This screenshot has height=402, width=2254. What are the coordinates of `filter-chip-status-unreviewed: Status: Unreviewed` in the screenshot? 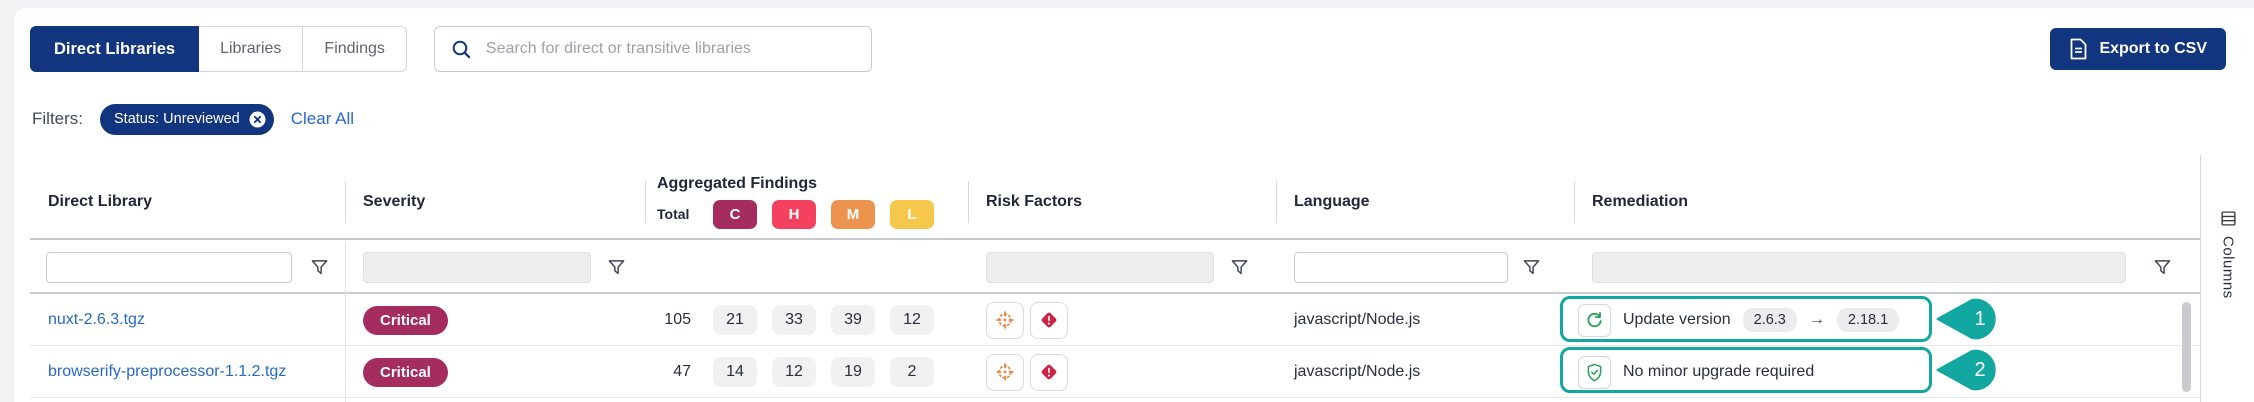 It's located at (187, 119).